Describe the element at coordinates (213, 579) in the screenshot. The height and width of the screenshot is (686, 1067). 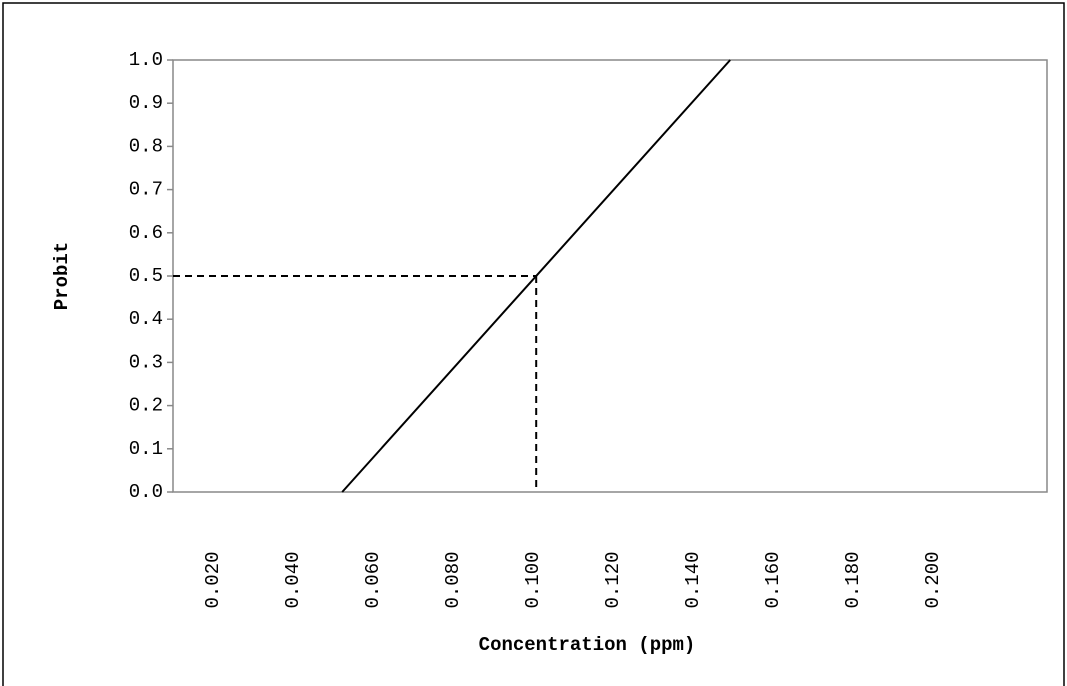
I see `x-tick-label: 0.020` at that location.